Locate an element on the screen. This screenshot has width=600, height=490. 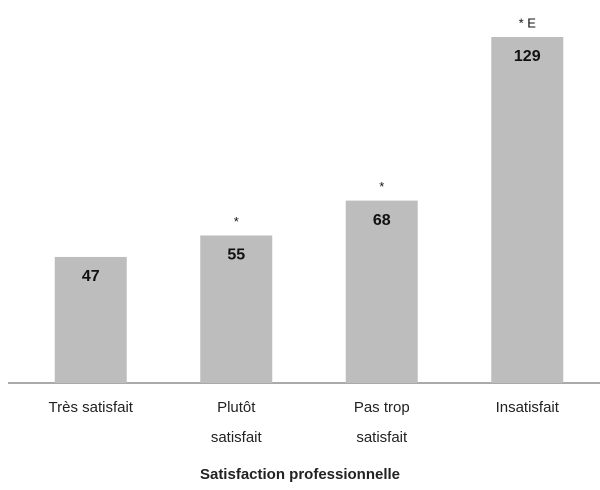
x-tick-label: Insatisfait is located at coordinates (527, 407).